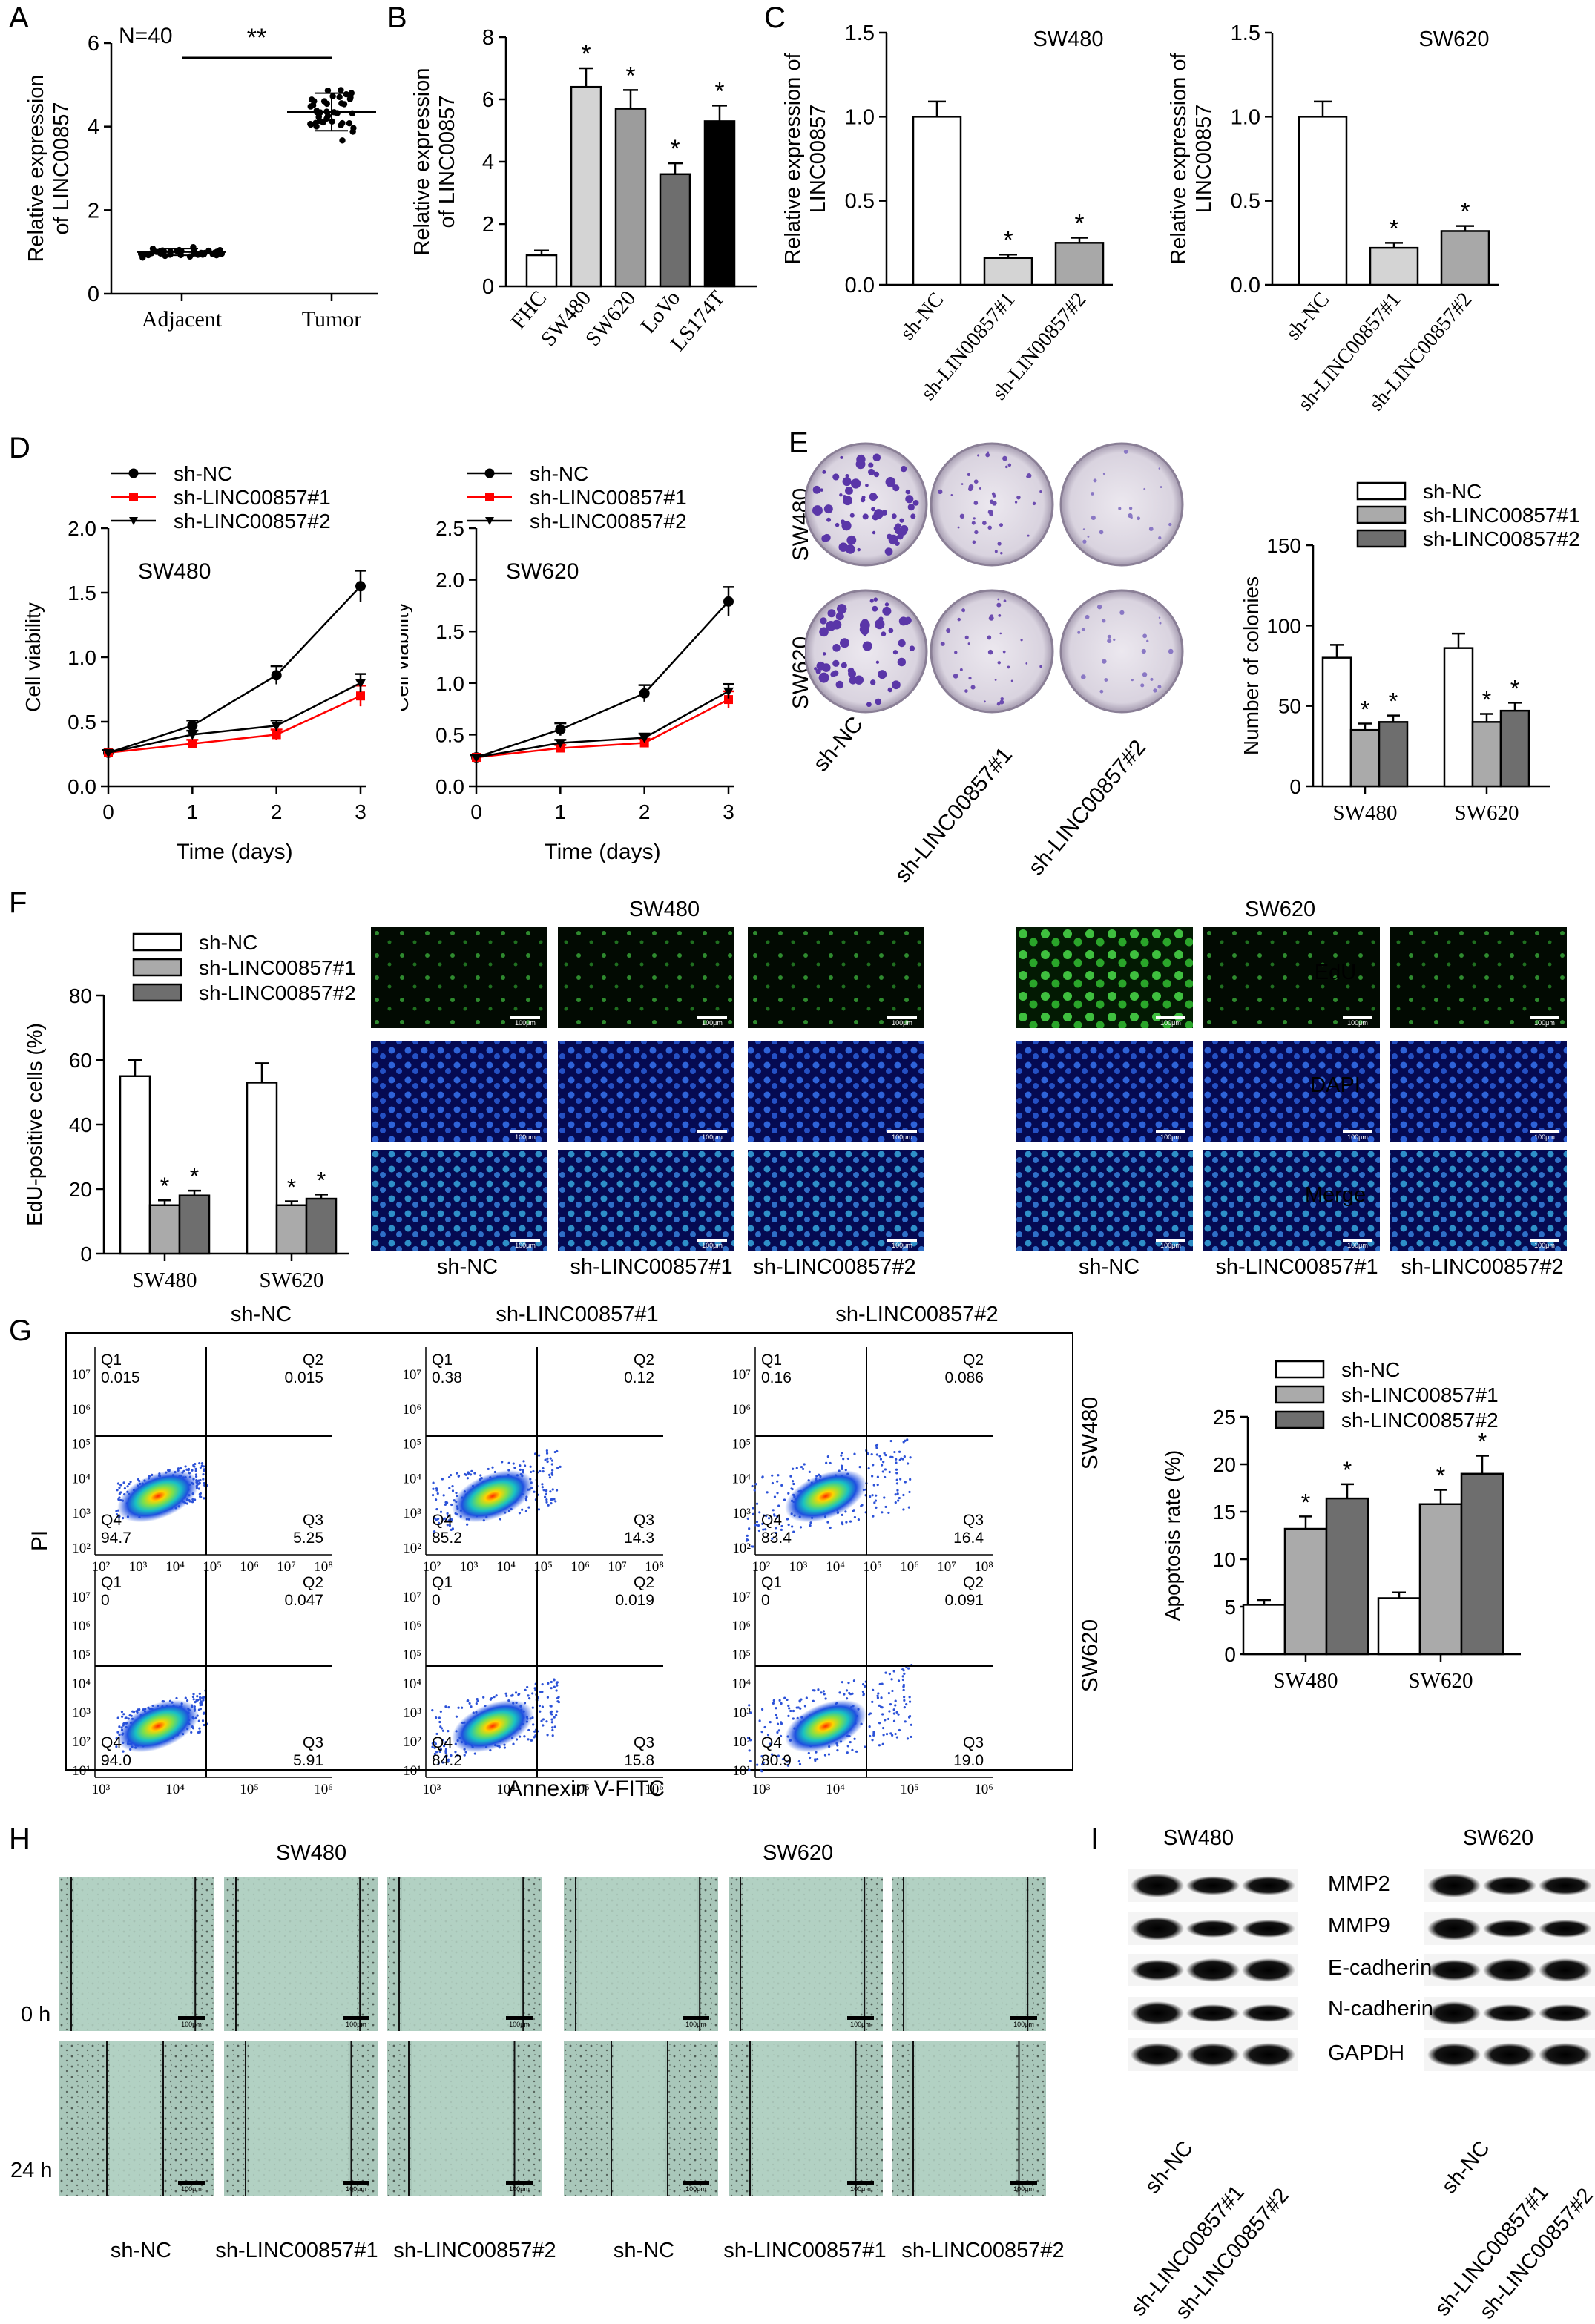 This screenshot has height=2324, width=1595. What do you see at coordinates (1370, 1369) in the screenshot?
I see `legend-label: sh-NC` at bounding box center [1370, 1369].